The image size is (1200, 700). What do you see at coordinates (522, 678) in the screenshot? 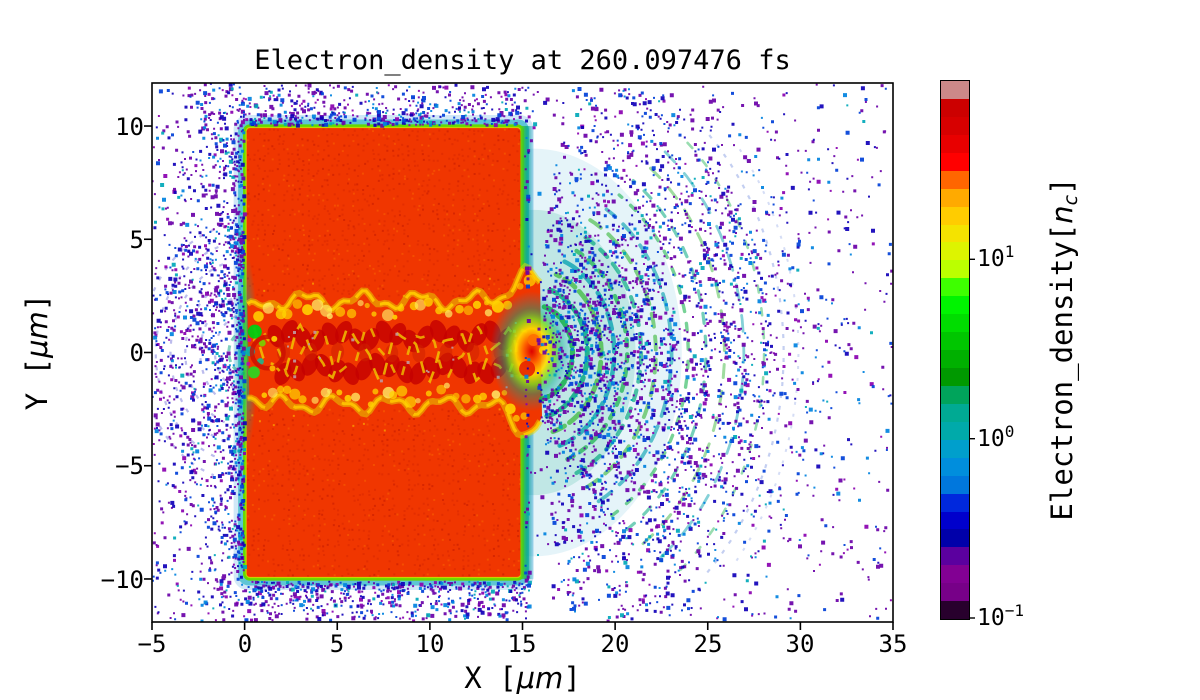
I see `x-axis-label: X [μm]` at bounding box center [522, 678].